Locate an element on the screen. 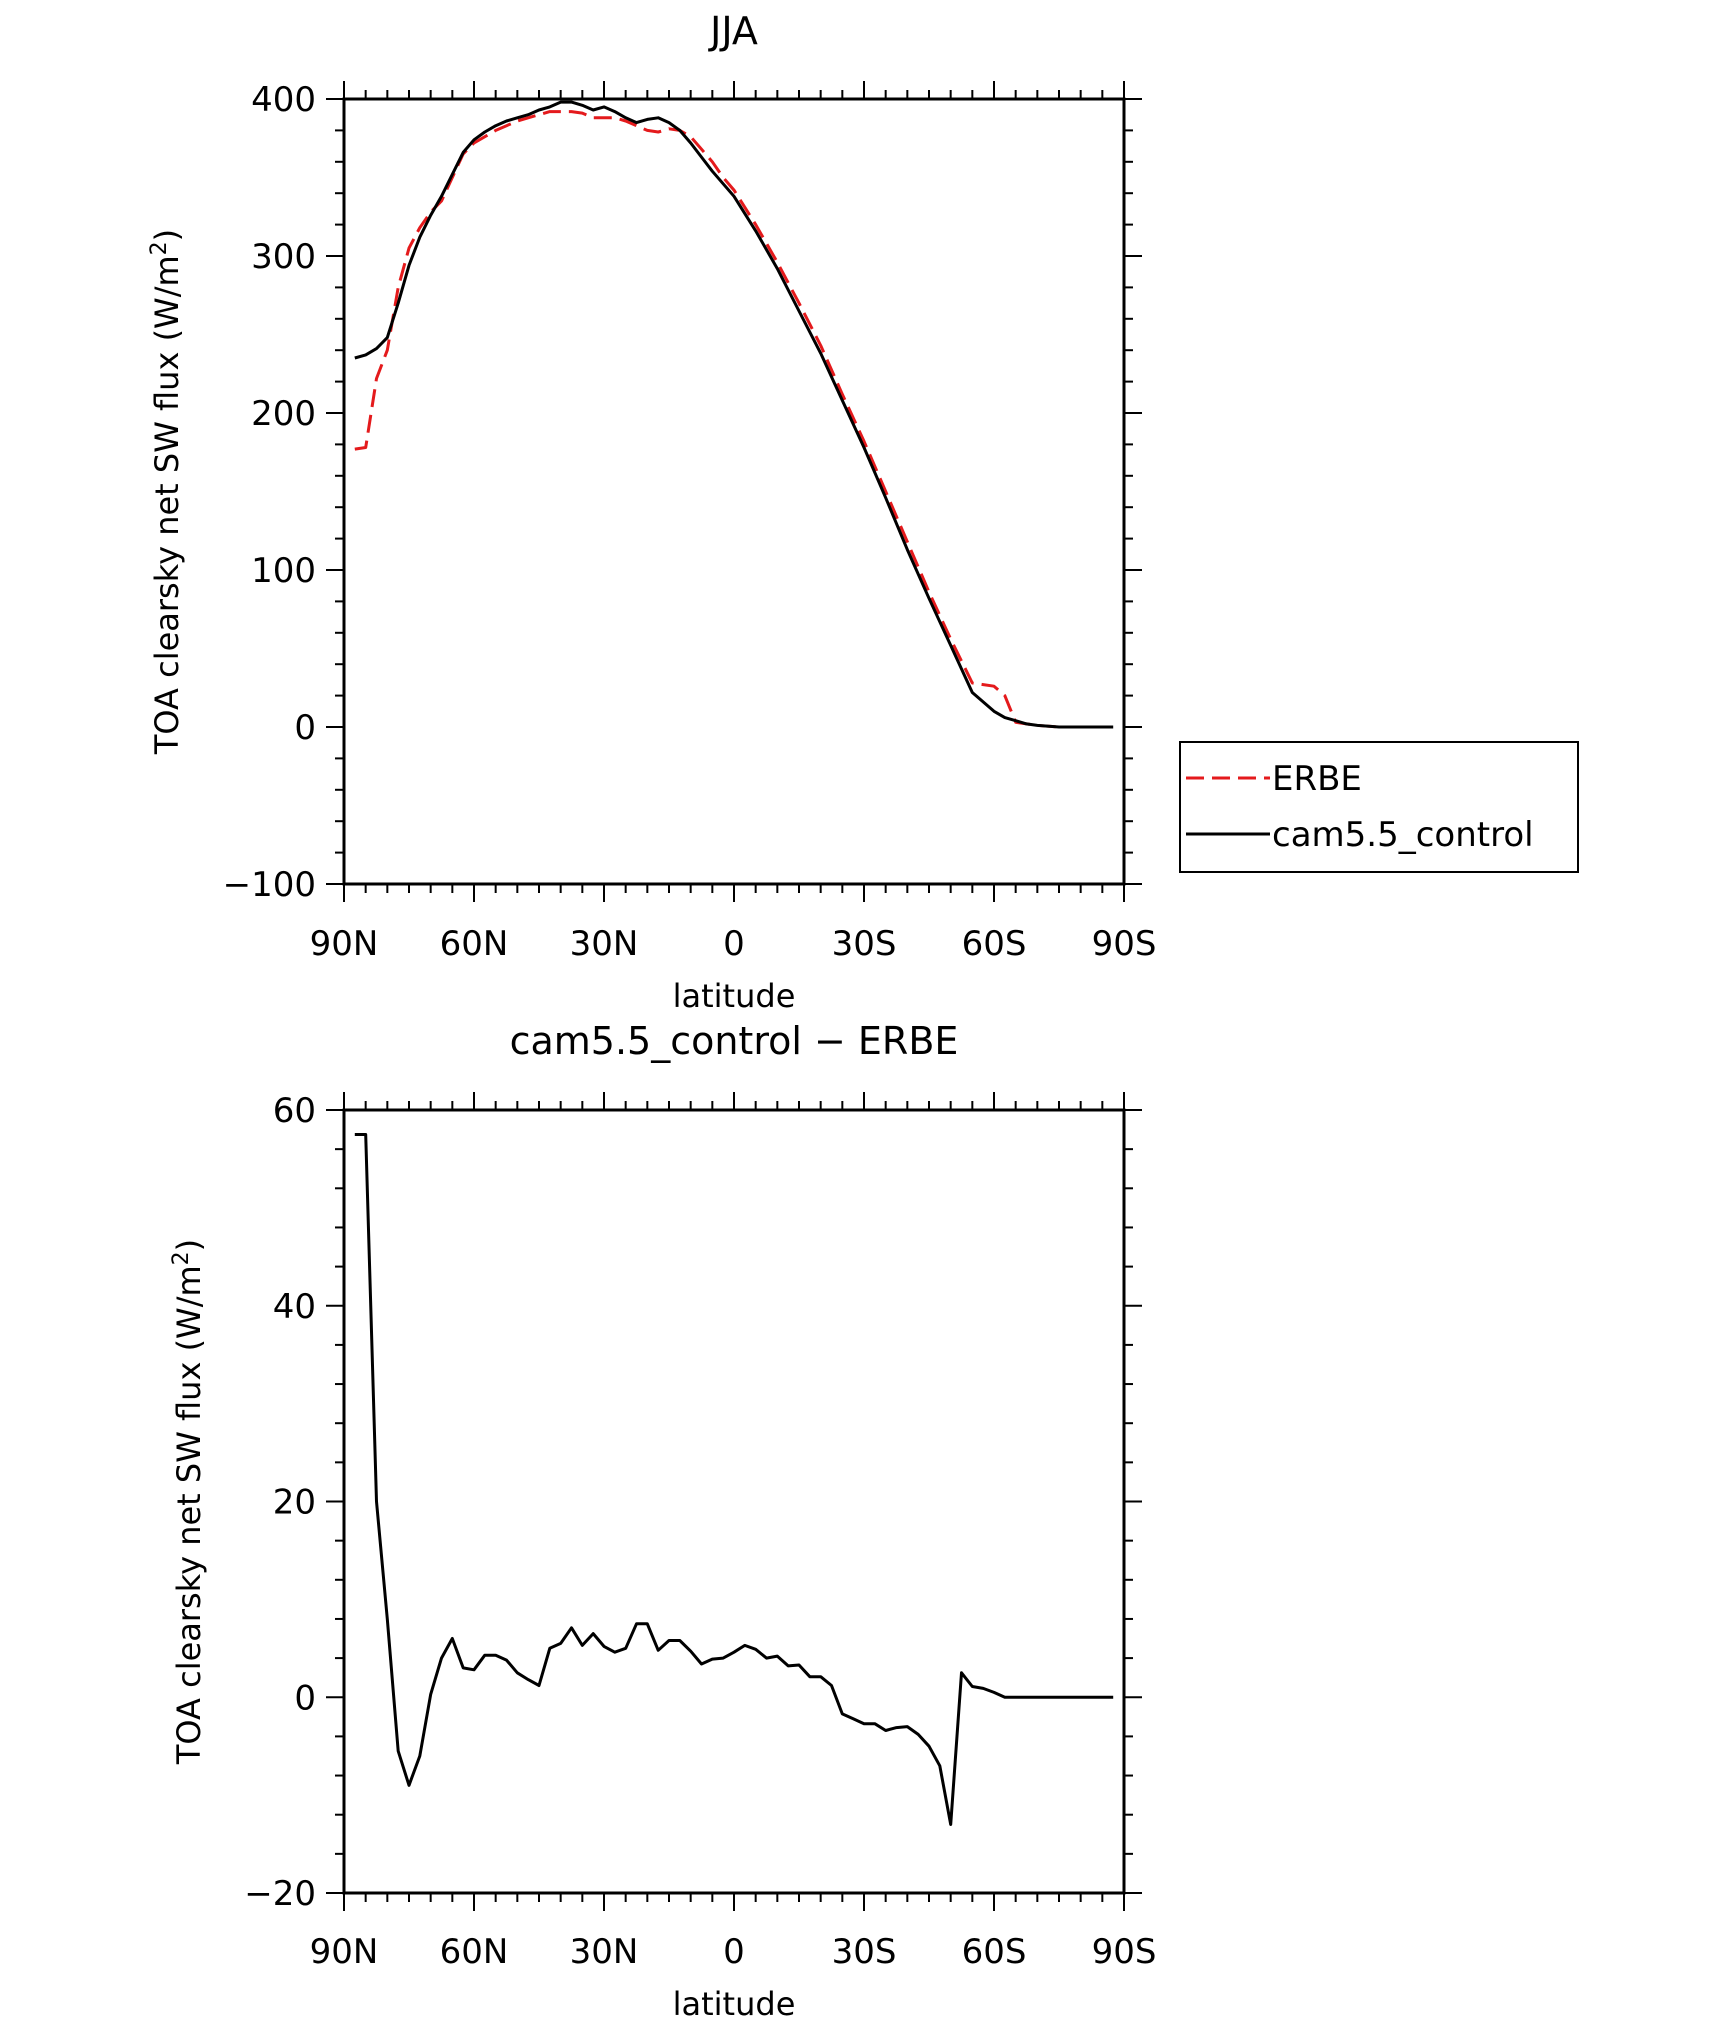 The image size is (1710, 2021). legend-label: cam5.5_control is located at coordinates (1403, 835).